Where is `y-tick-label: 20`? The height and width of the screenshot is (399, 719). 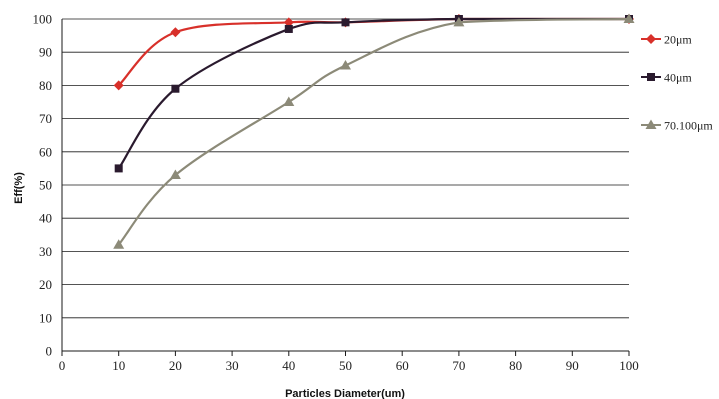 y-tick-label: 20 is located at coordinates (45, 284).